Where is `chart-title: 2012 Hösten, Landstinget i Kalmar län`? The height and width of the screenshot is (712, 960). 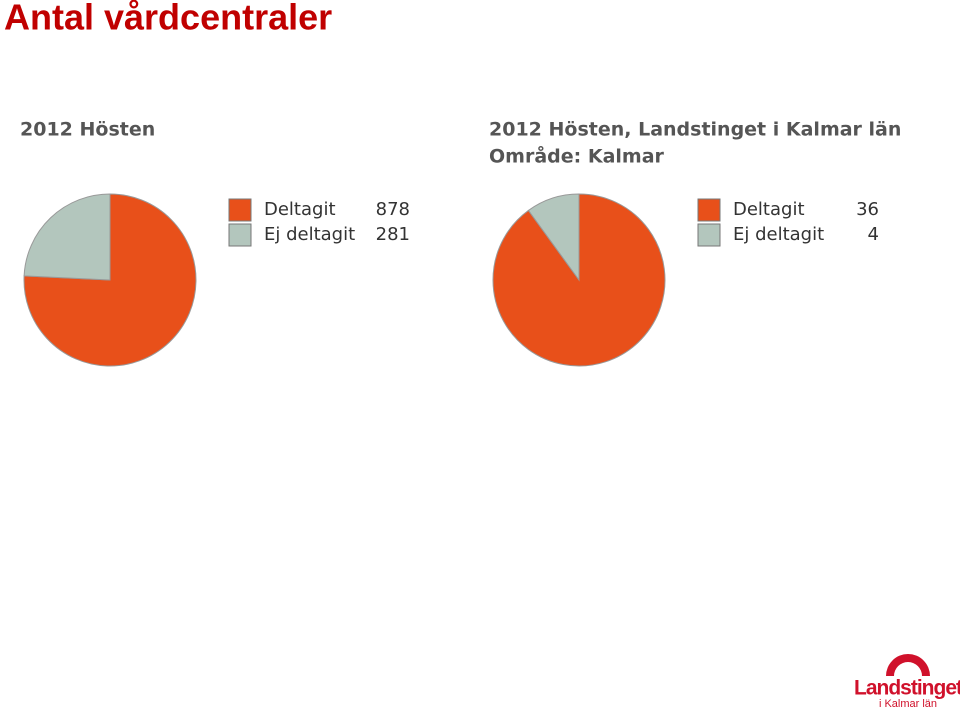 chart-title: 2012 Hösten, Landstinget i Kalmar län is located at coordinates (695, 130).